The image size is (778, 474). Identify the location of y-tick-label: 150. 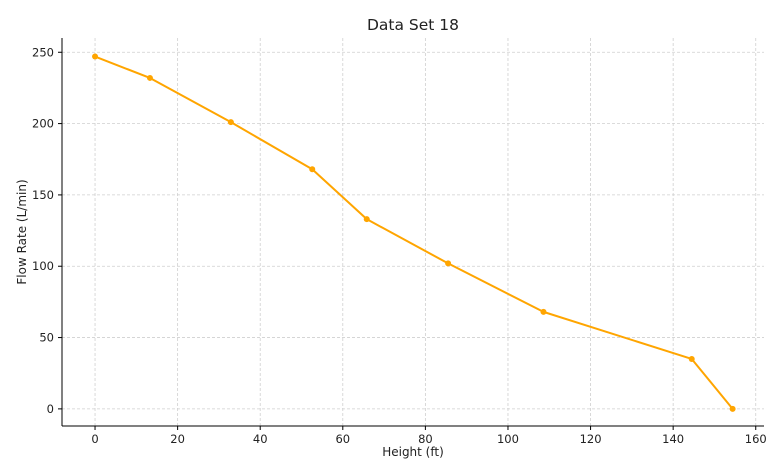
(43, 195).